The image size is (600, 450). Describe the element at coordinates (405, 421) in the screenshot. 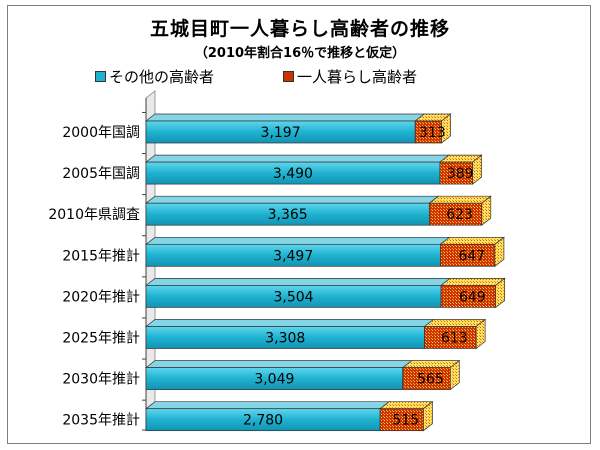

I see `data-label-living-alone: 515` at that location.